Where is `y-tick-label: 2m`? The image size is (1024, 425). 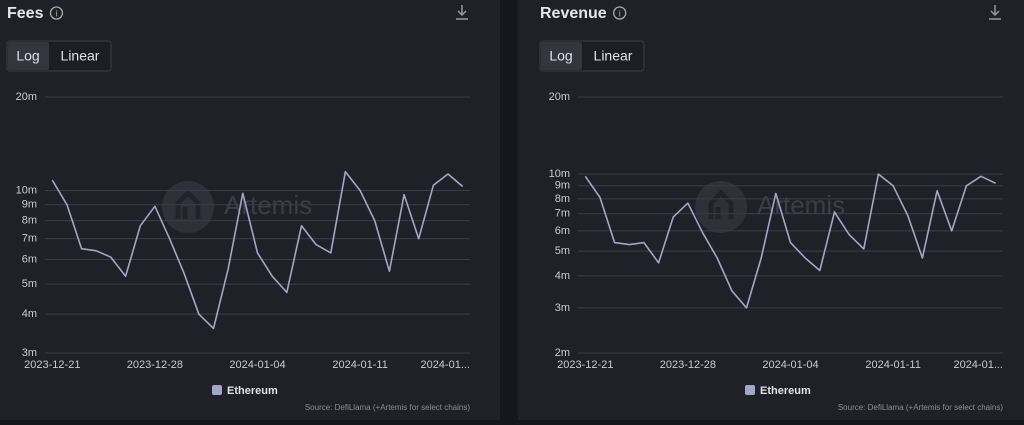 y-tick-label: 2m is located at coordinates (562, 353).